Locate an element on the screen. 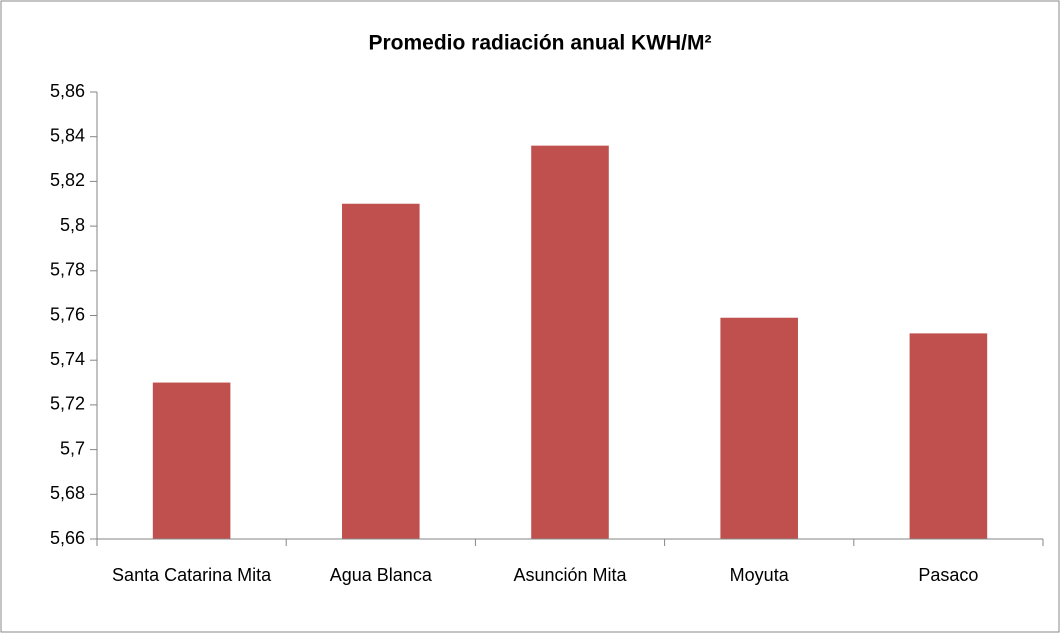  y-tick-label: 5,82 is located at coordinates (67, 180).